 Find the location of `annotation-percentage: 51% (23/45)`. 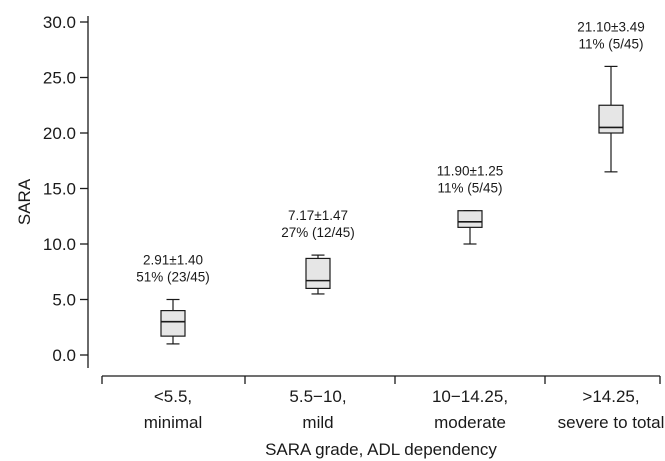

annotation-percentage: 51% (23/45) is located at coordinates (173, 277).